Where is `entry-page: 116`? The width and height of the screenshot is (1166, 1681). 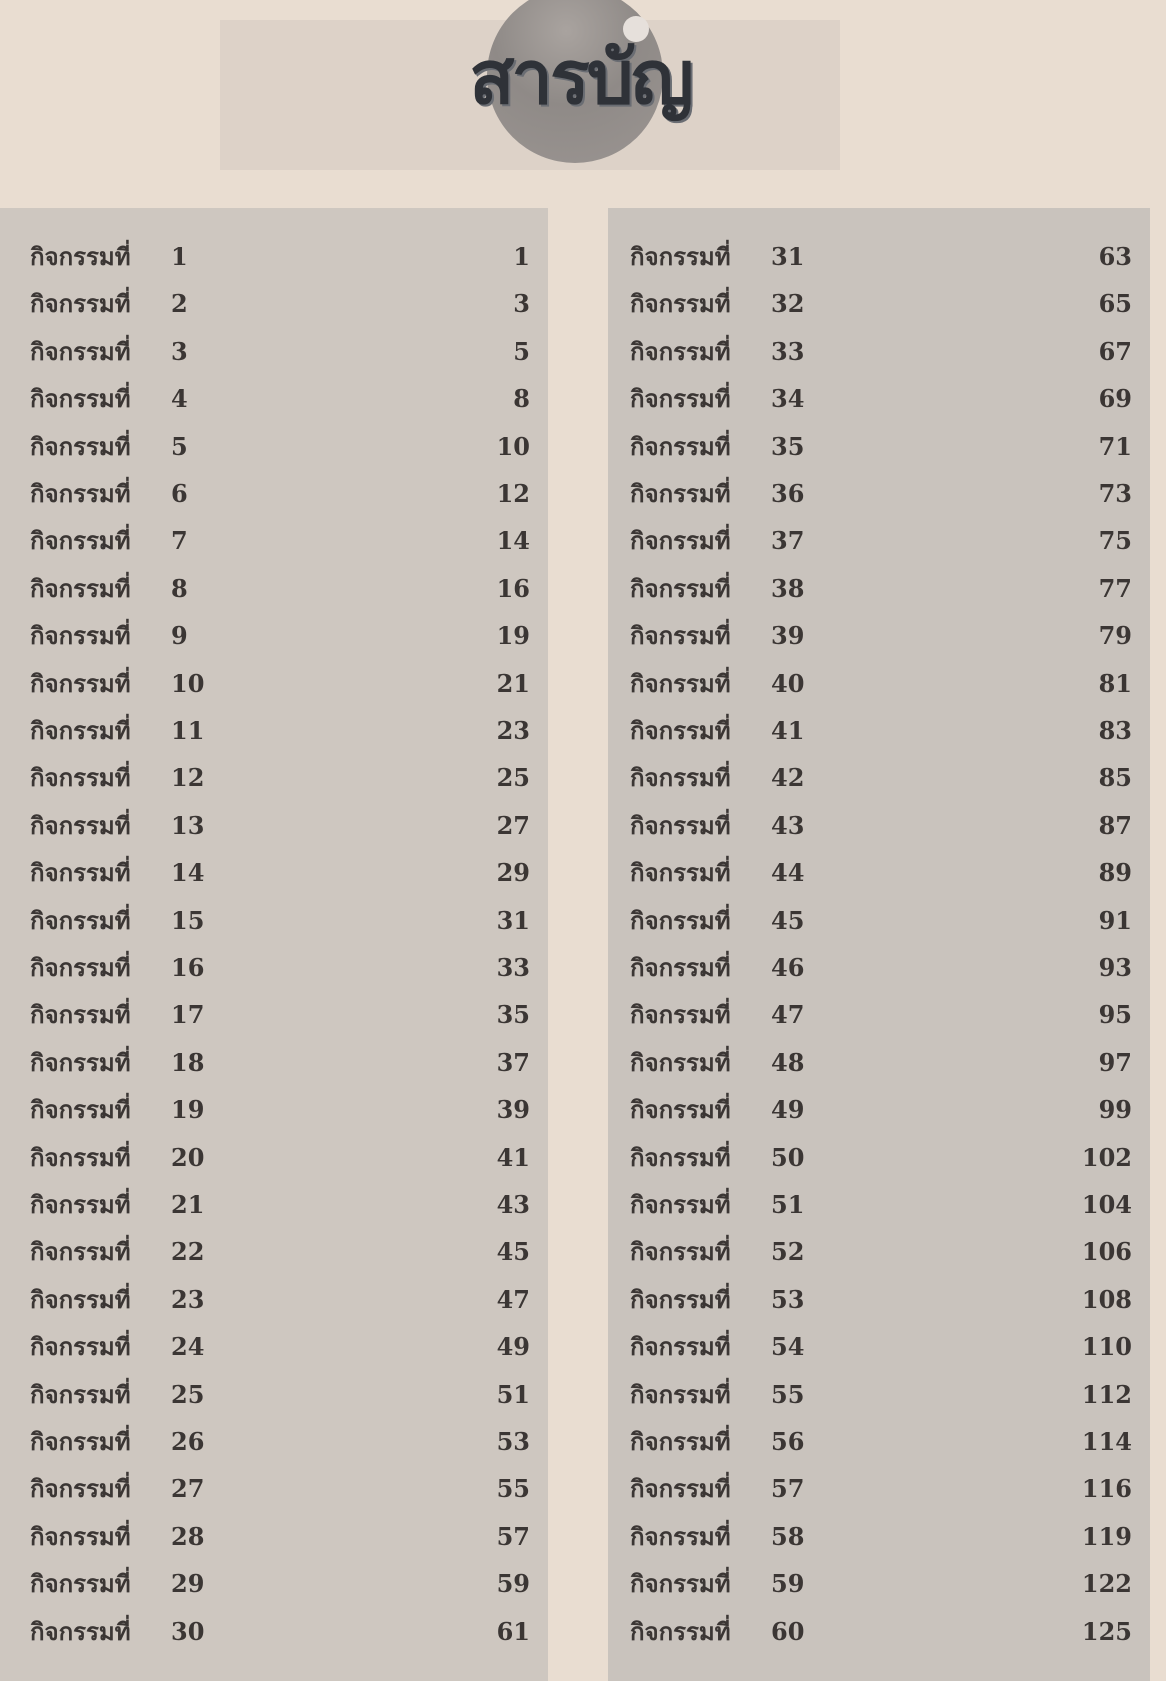
entry-page: 116 is located at coordinates (1106, 1489).